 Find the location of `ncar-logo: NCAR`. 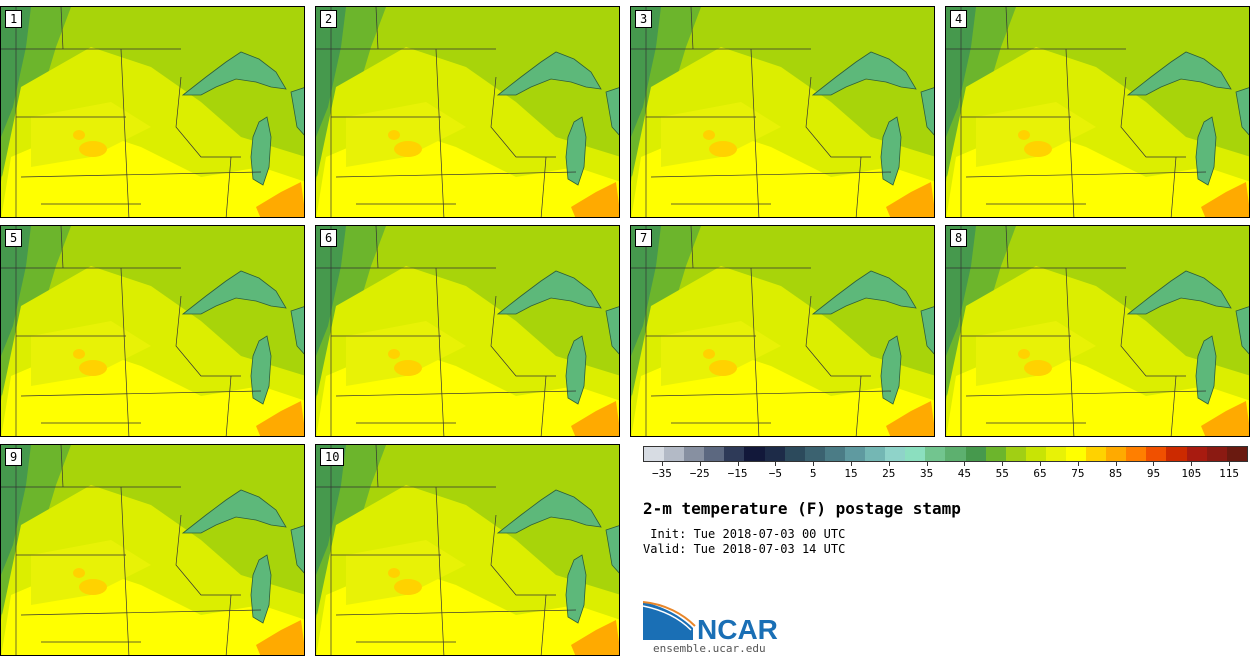

ncar-logo: NCAR is located at coordinates (710, 623).